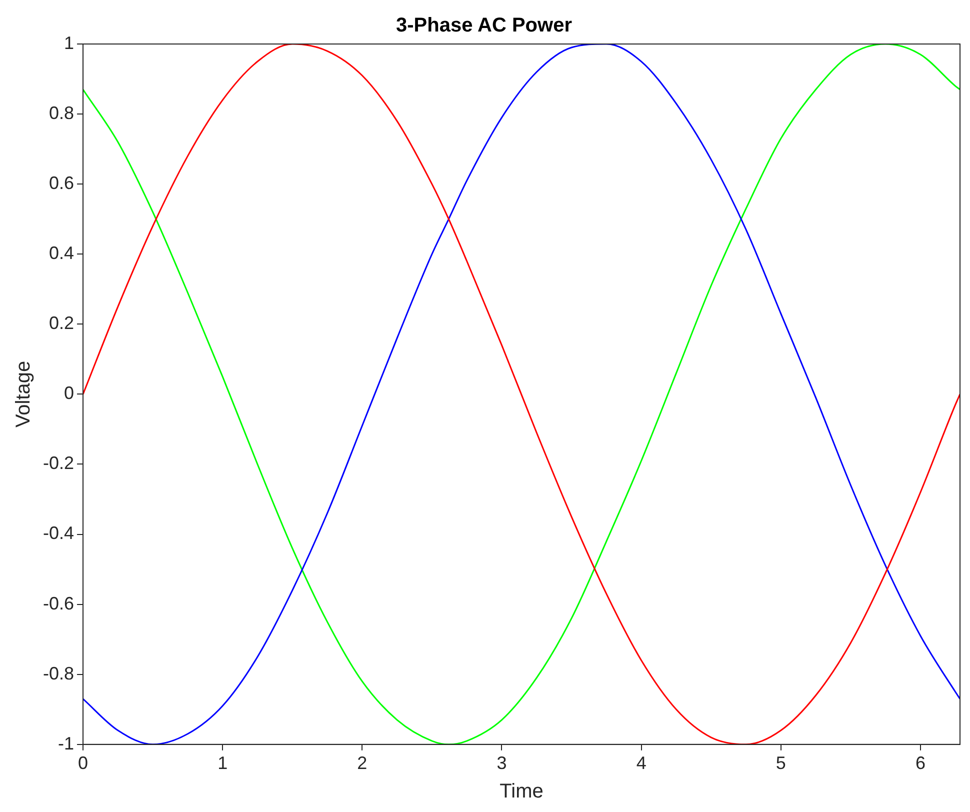  I want to click on x-tick-label: 2, so click(362, 763).